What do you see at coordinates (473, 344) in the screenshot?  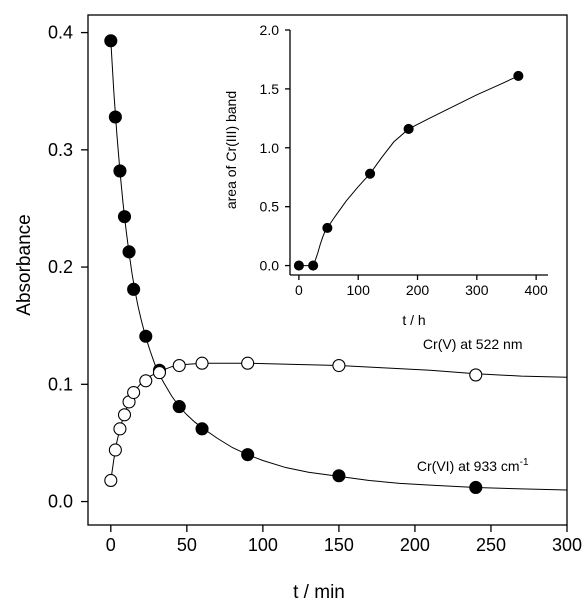 I see `series-label-cr-v: Cr(V) at 522 nm` at bounding box center [473, 344].